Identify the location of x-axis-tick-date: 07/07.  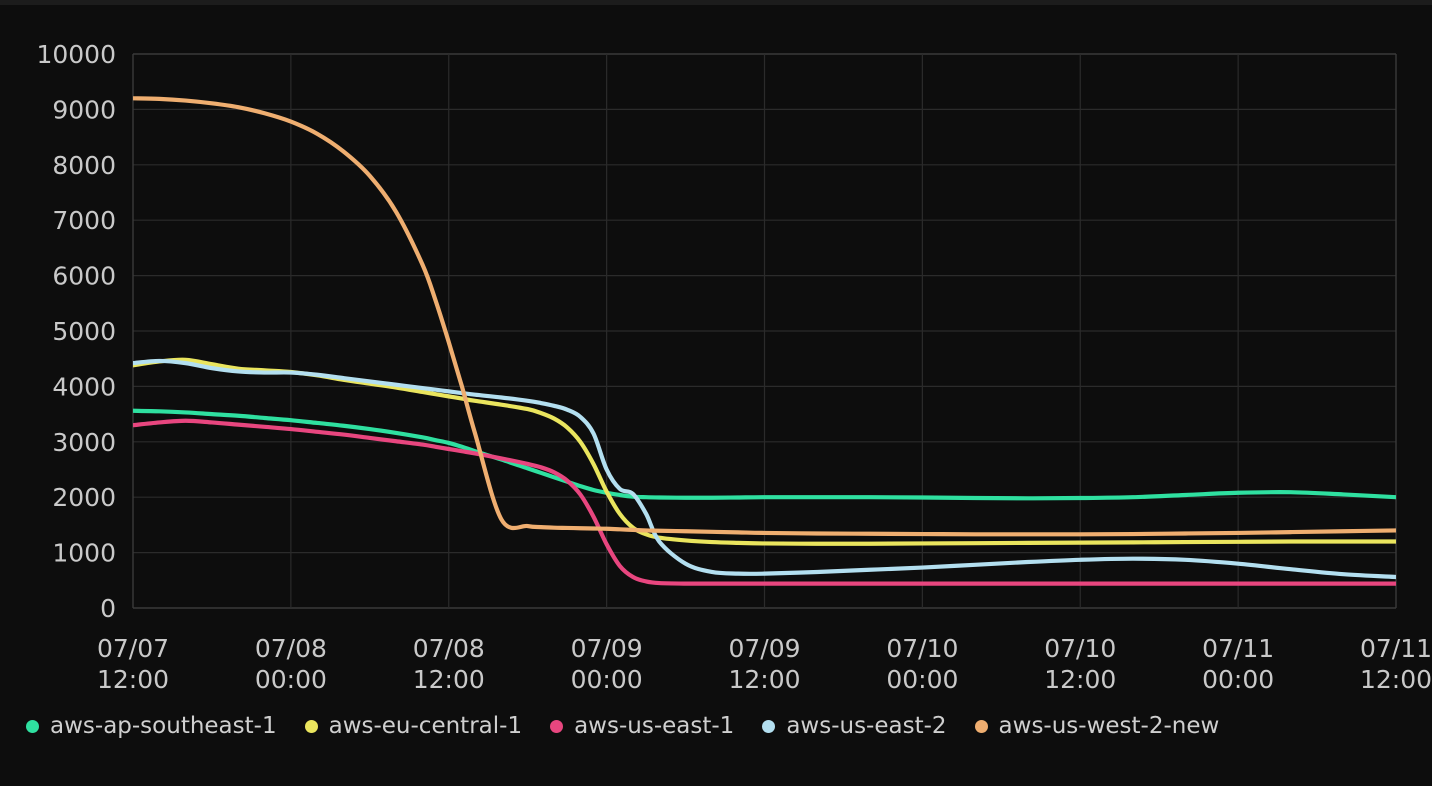
(133, 648).